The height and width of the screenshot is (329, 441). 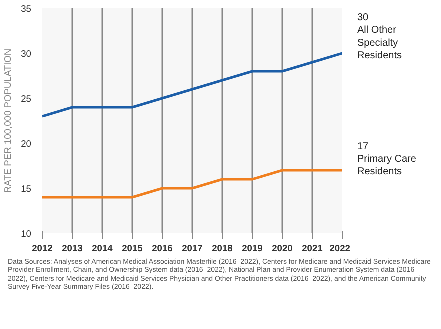 What do you see at coordinates (340, 249) in the screenshot?
I see `x-tick-label: 2022` at bounding box center [340, 249].